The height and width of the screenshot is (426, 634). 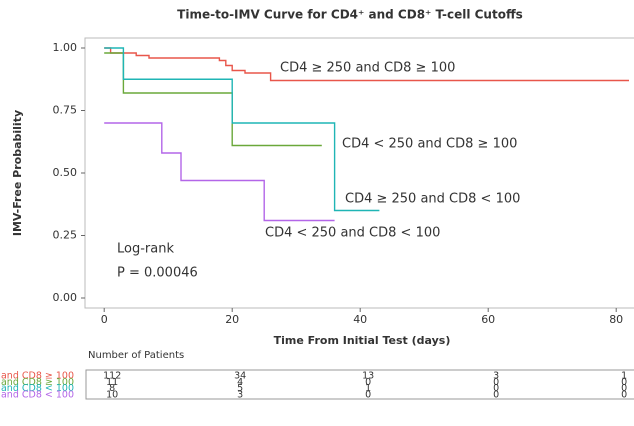 What do you see at coordinates (359, 384) in the screenshot?
I see `risk-table-frame` at bounding box center [359, 384].